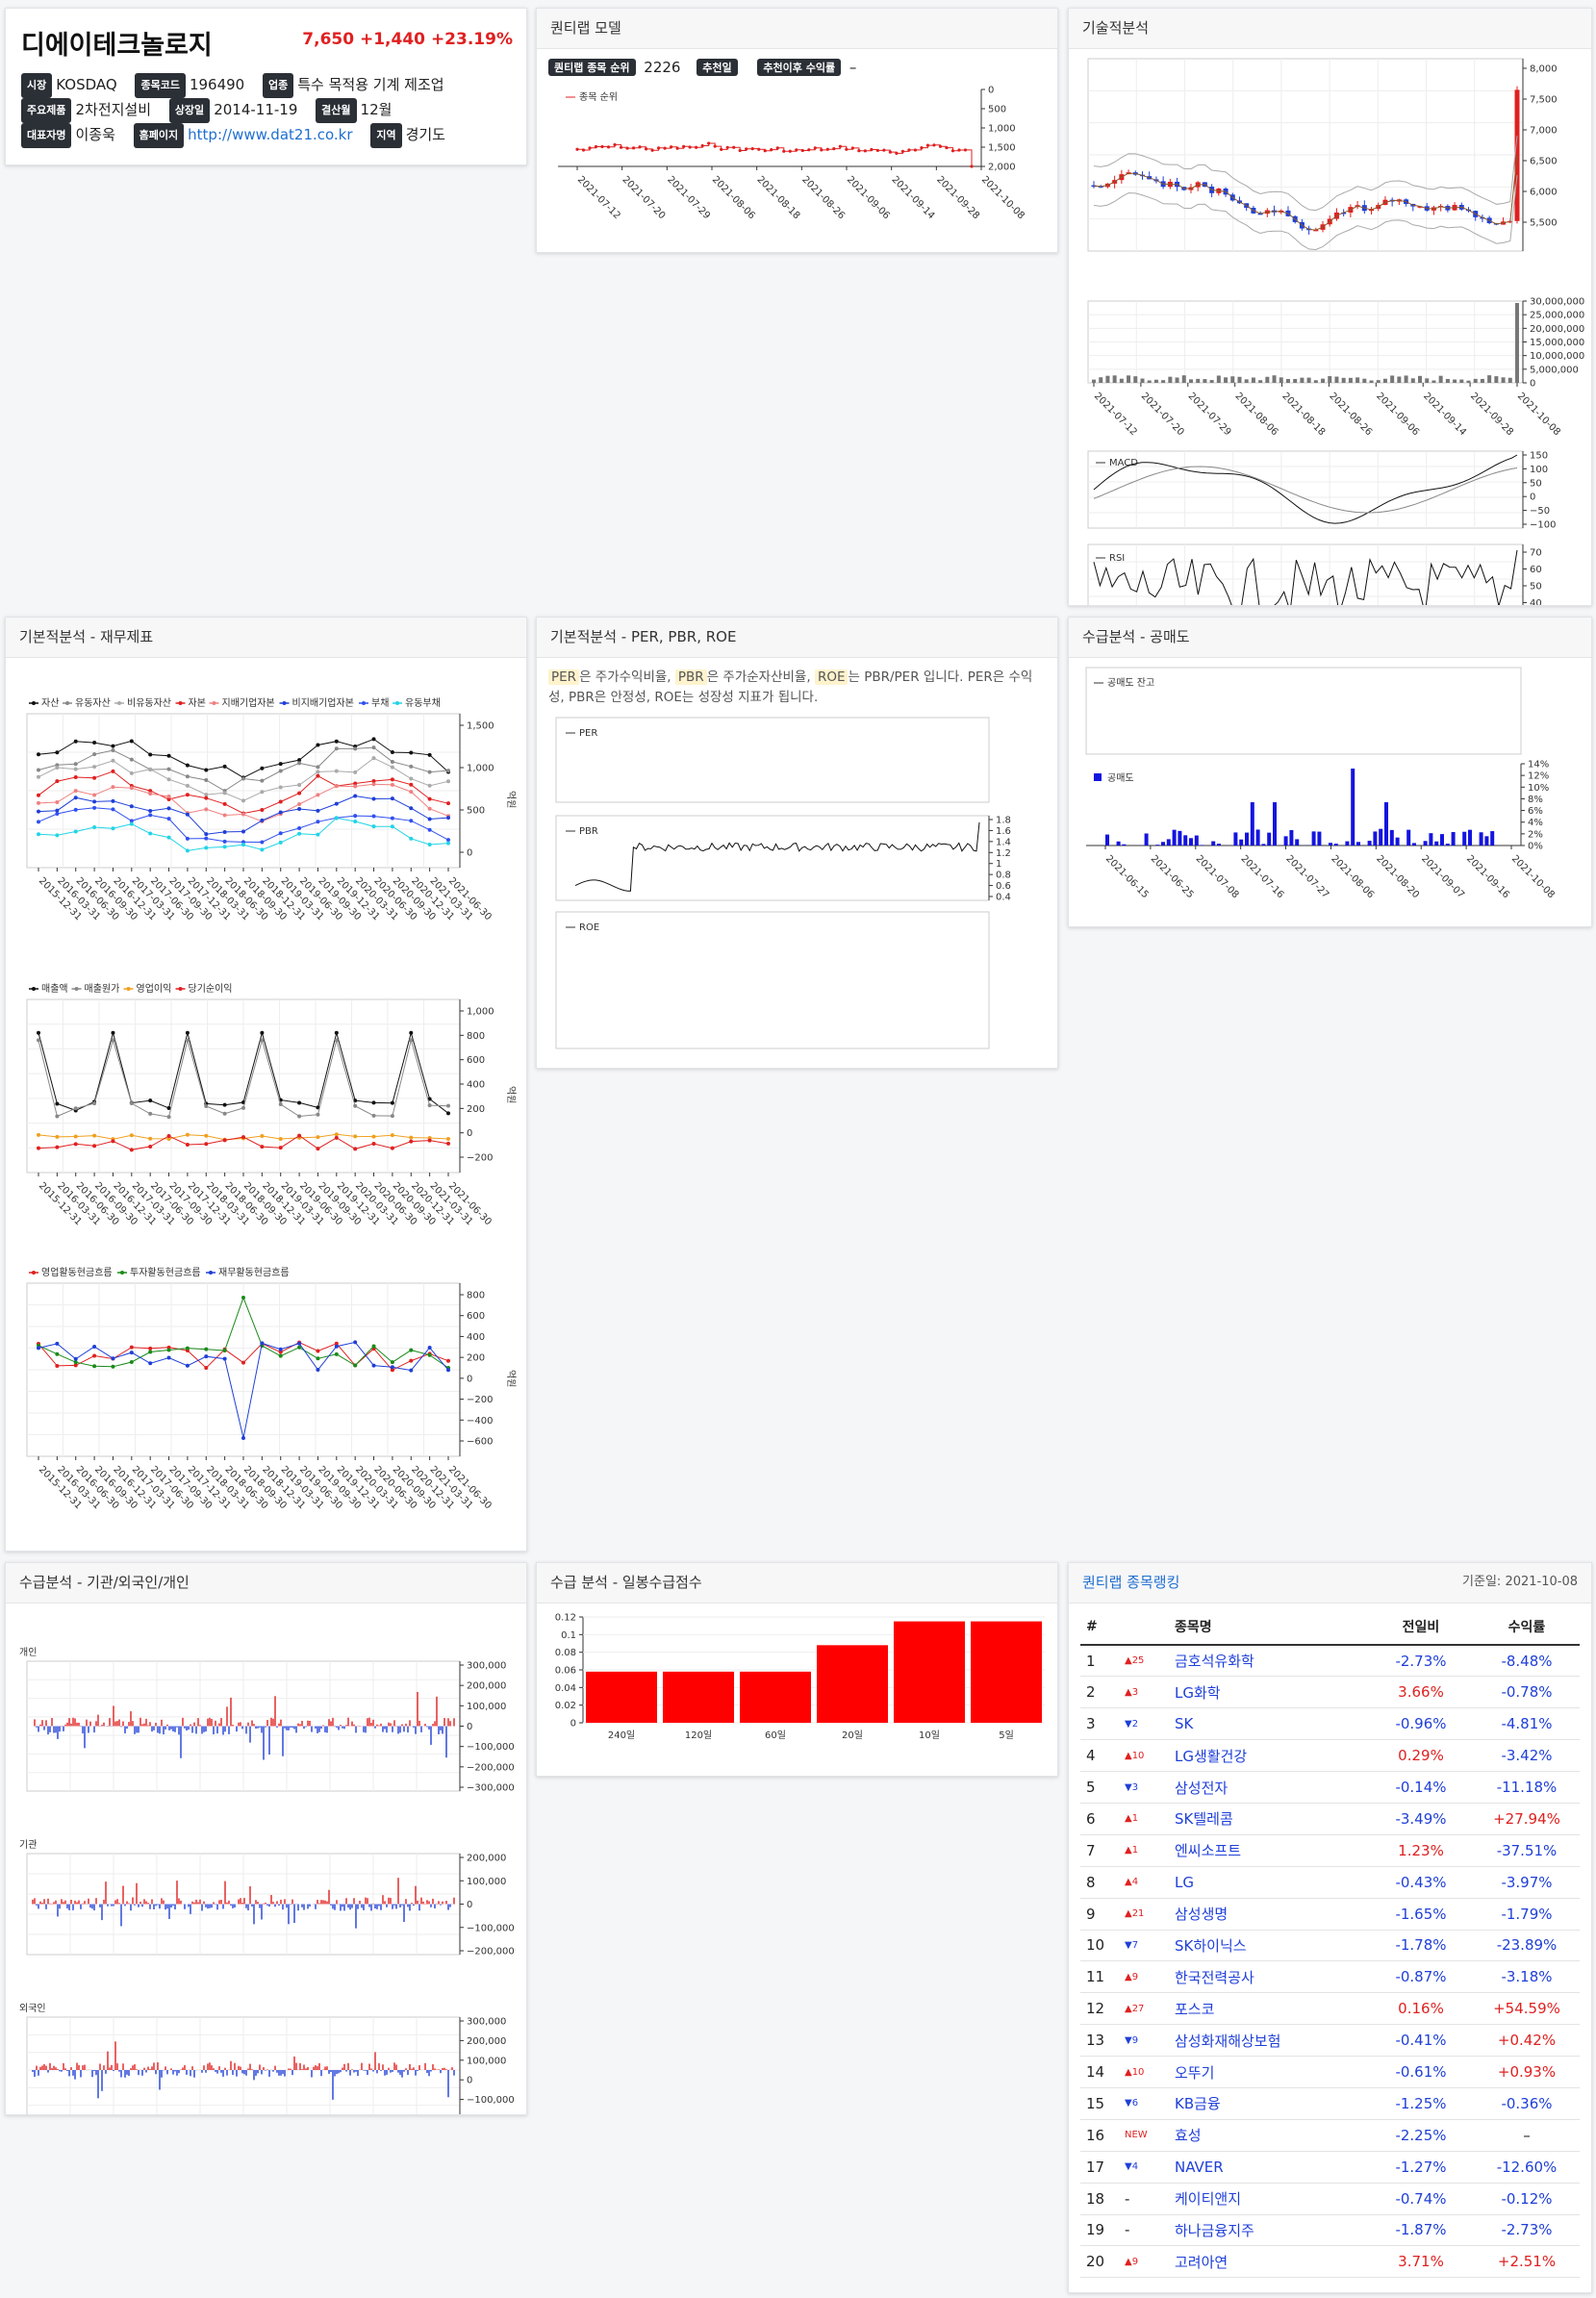  Describe the element at coordinates (1268, 1882) in the screenshot. I see `stock-name-link: LG` at that location.